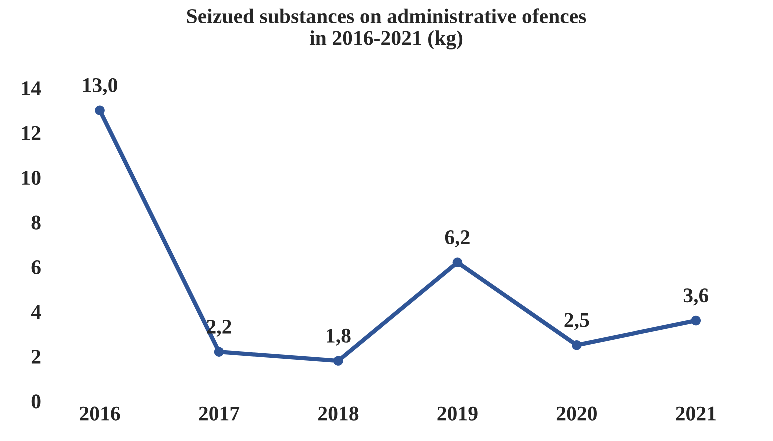  I want to click on data-label: 13,0, so click(100, 87).